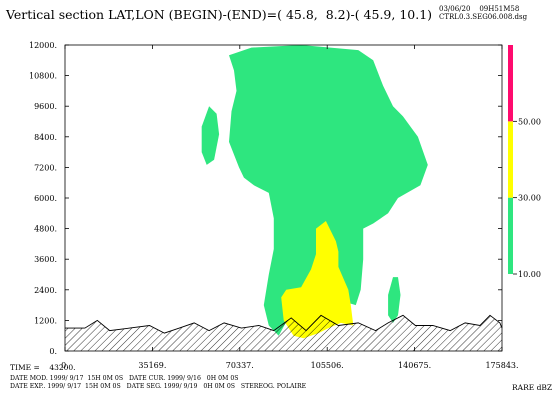 Image resolution: width=559 pixels, height=394 pixels. What do you see at coordinates (483, 17) in the screenshot?
I see `run-file-label: CTRL0.3.SEG06.008.dsg` at bounding box center [483, 17].